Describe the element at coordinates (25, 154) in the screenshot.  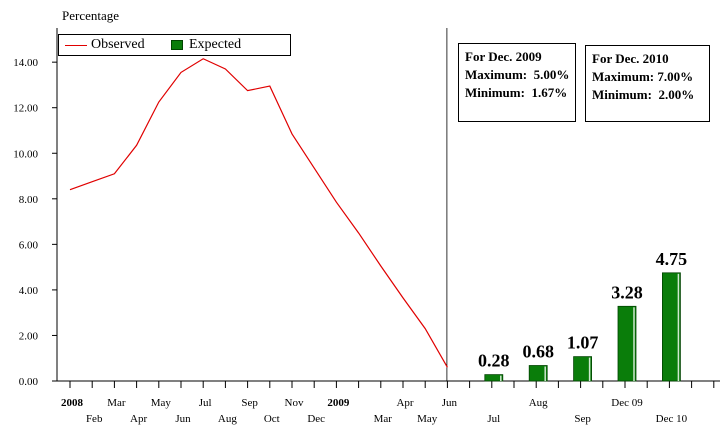
I see `y-tick-label: 10.00` at that location.